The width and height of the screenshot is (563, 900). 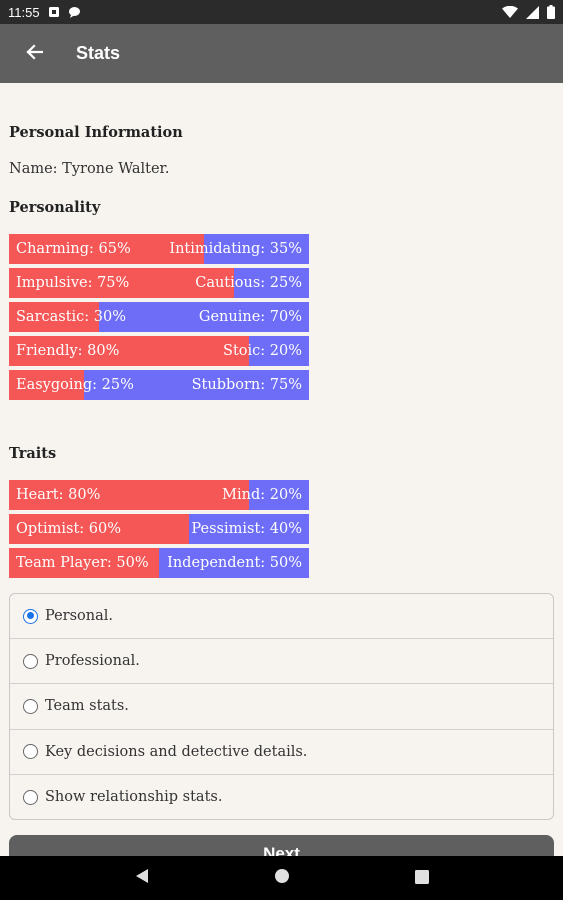 I want to click on trait-bar: Heart: 80% Mind: 20%, so click(x=159, y=495).